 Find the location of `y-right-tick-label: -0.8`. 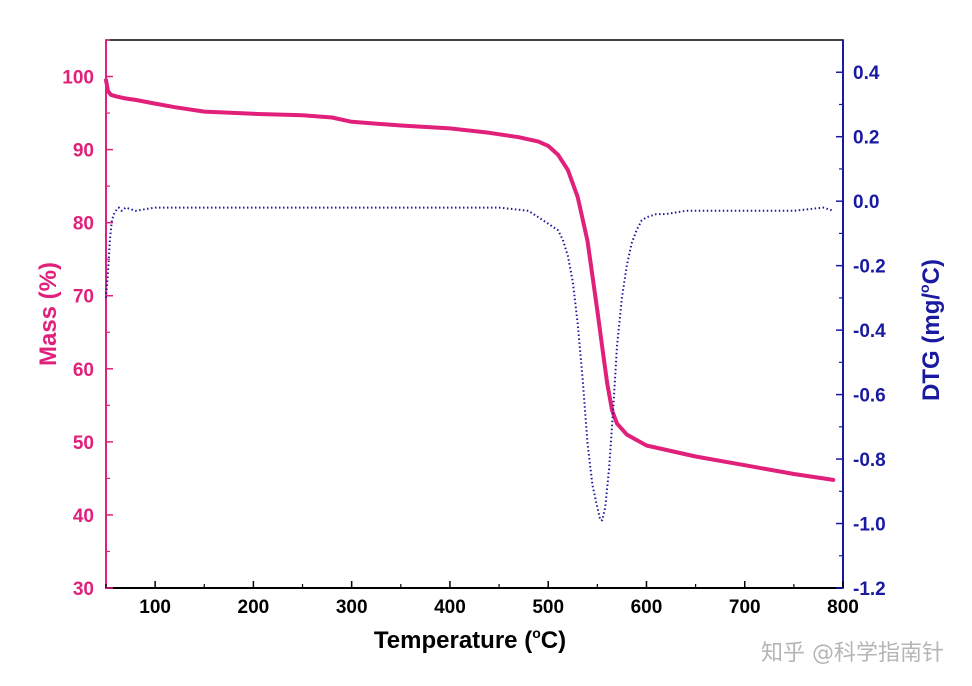

y-right-tick-label: -0.8 is located at coordinates (869, 460).